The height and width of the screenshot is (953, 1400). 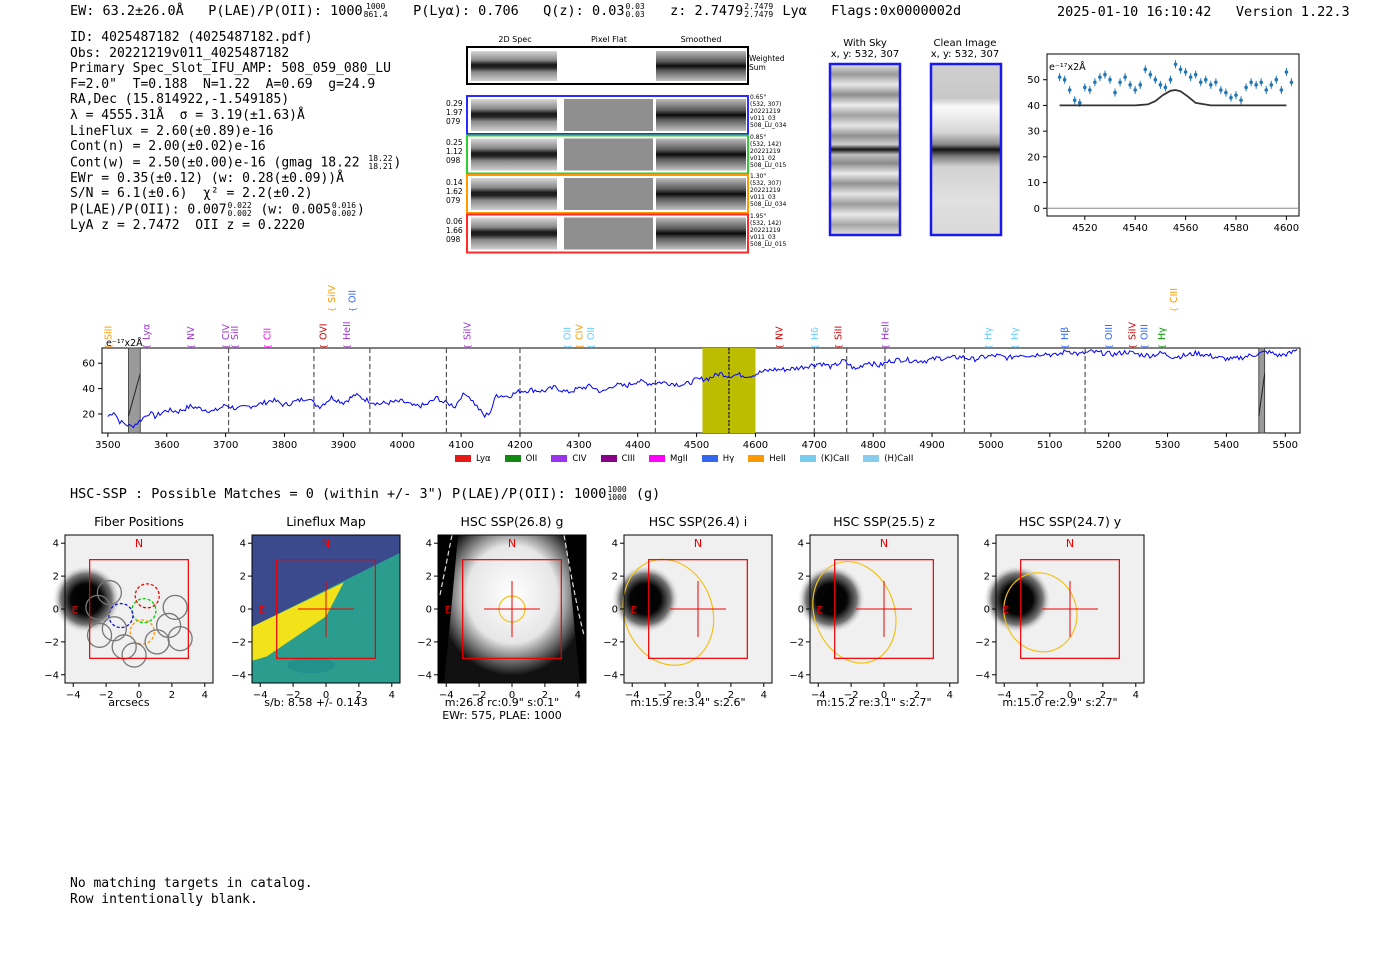 I want to click on cutout-title: Fiber Positions, so click(x=139, y=521).